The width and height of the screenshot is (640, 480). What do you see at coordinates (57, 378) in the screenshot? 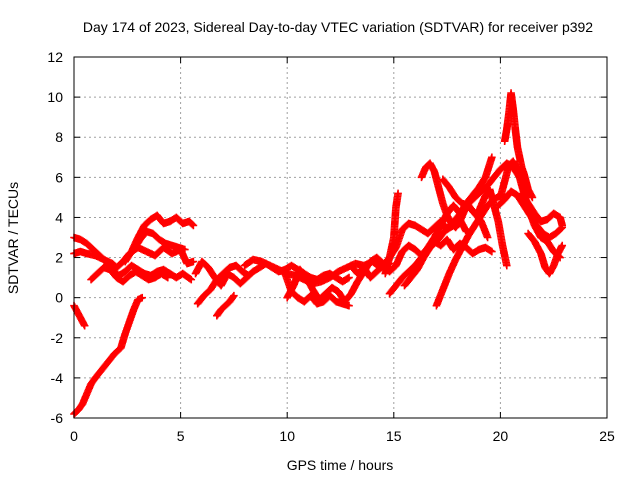
I see `y-tick-label: -4` at bounding box center [57, 378].